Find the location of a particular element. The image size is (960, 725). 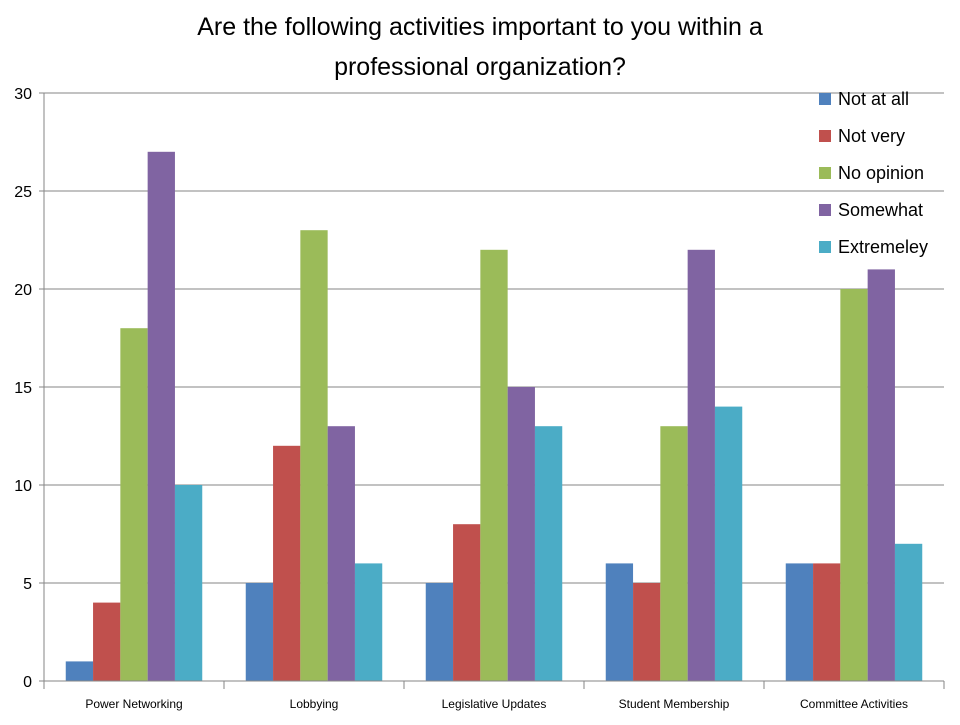

y-tick-label: 0 is located at coordinates (27, 682).